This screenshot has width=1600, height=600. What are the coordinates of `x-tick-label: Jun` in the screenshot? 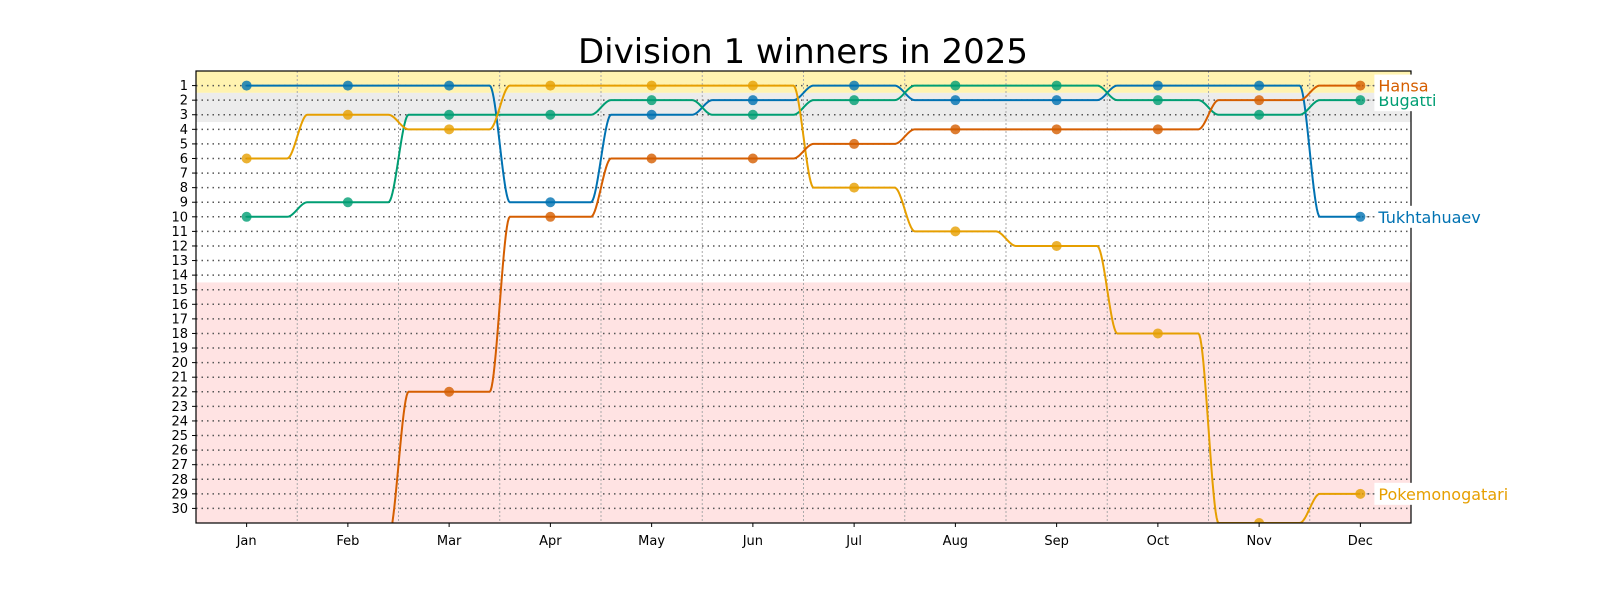 It's located at (752, 541).